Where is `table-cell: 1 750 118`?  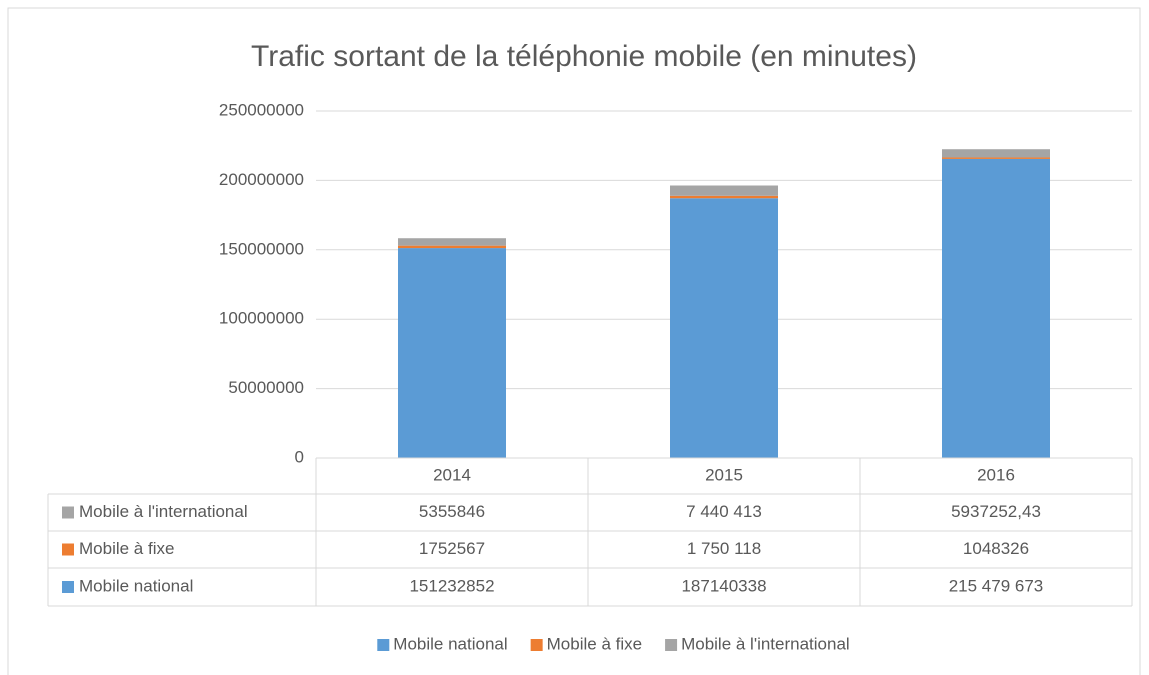
table-cell: 1 750 118 is located at coordinates (724, 548).